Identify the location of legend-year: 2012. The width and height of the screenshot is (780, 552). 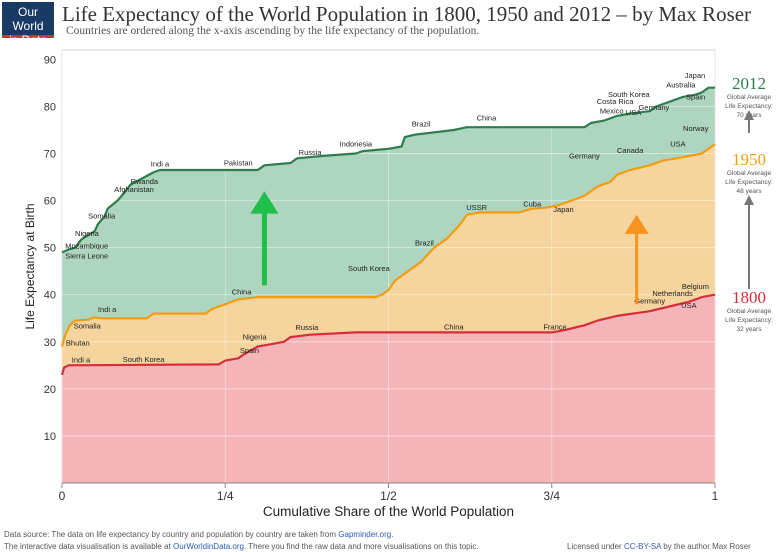
(749, 83).